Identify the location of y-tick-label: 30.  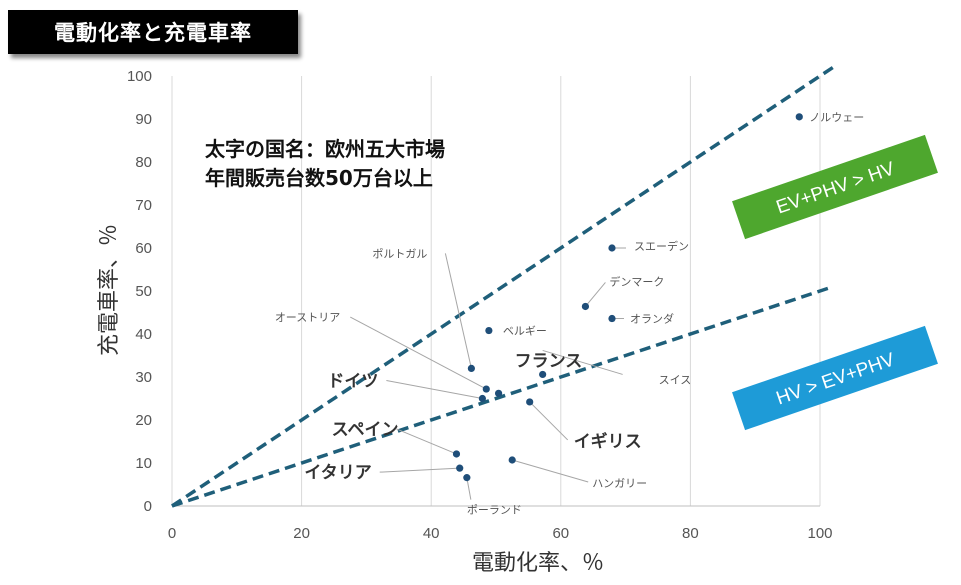
(143, 377).